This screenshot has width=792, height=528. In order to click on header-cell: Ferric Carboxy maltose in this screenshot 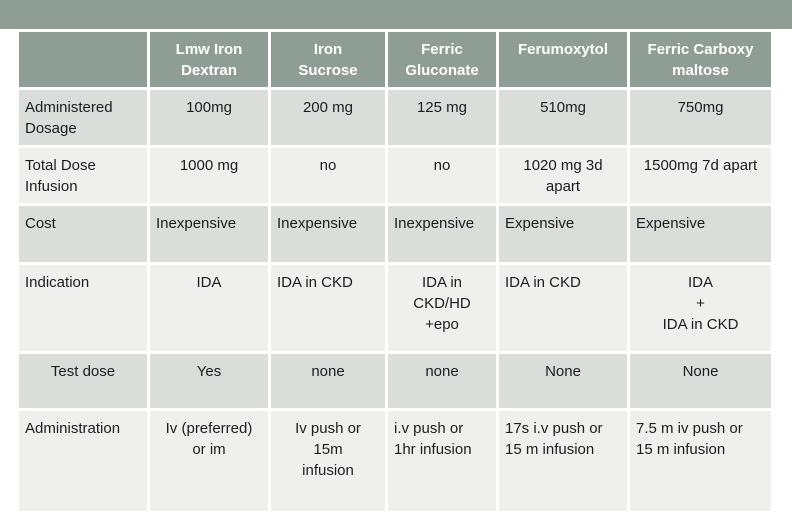, I will do `click(700, 59)`.